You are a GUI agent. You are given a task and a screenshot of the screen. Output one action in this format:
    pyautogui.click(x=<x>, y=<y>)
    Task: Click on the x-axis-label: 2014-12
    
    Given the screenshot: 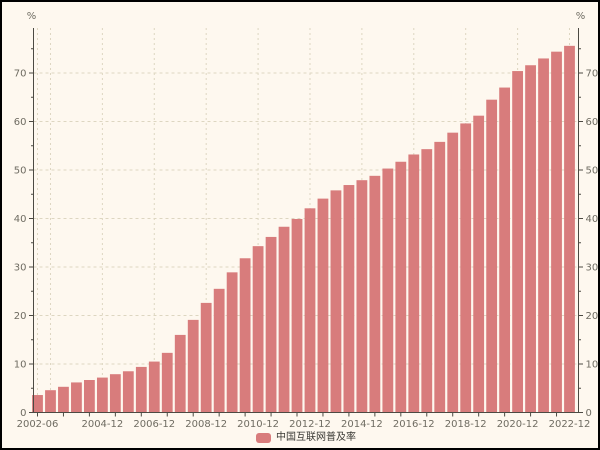 What is the action you would take?
    pyautogui.click(x=362, y=424)
    